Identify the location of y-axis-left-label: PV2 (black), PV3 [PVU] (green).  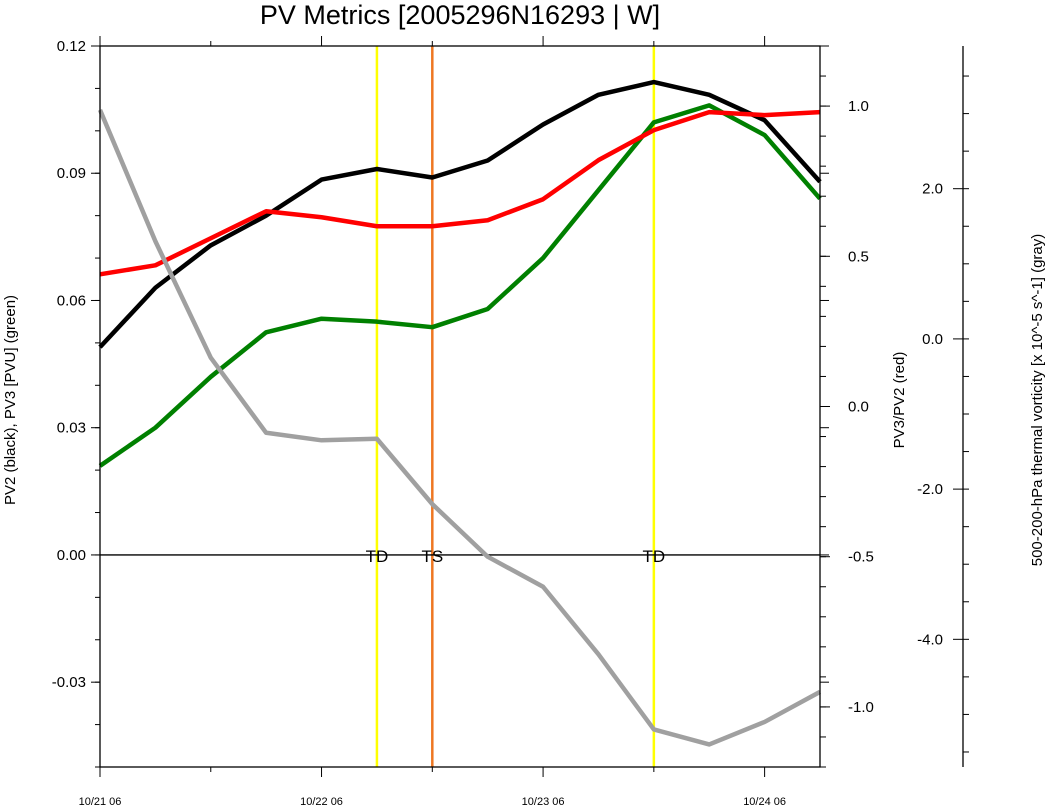
(10, 400).